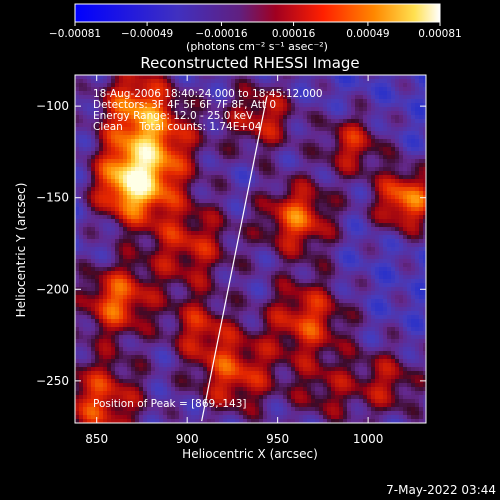 The image size is (500, 500). I want to click on colorbar-tick-label: −0.00049, so click(147, 34).